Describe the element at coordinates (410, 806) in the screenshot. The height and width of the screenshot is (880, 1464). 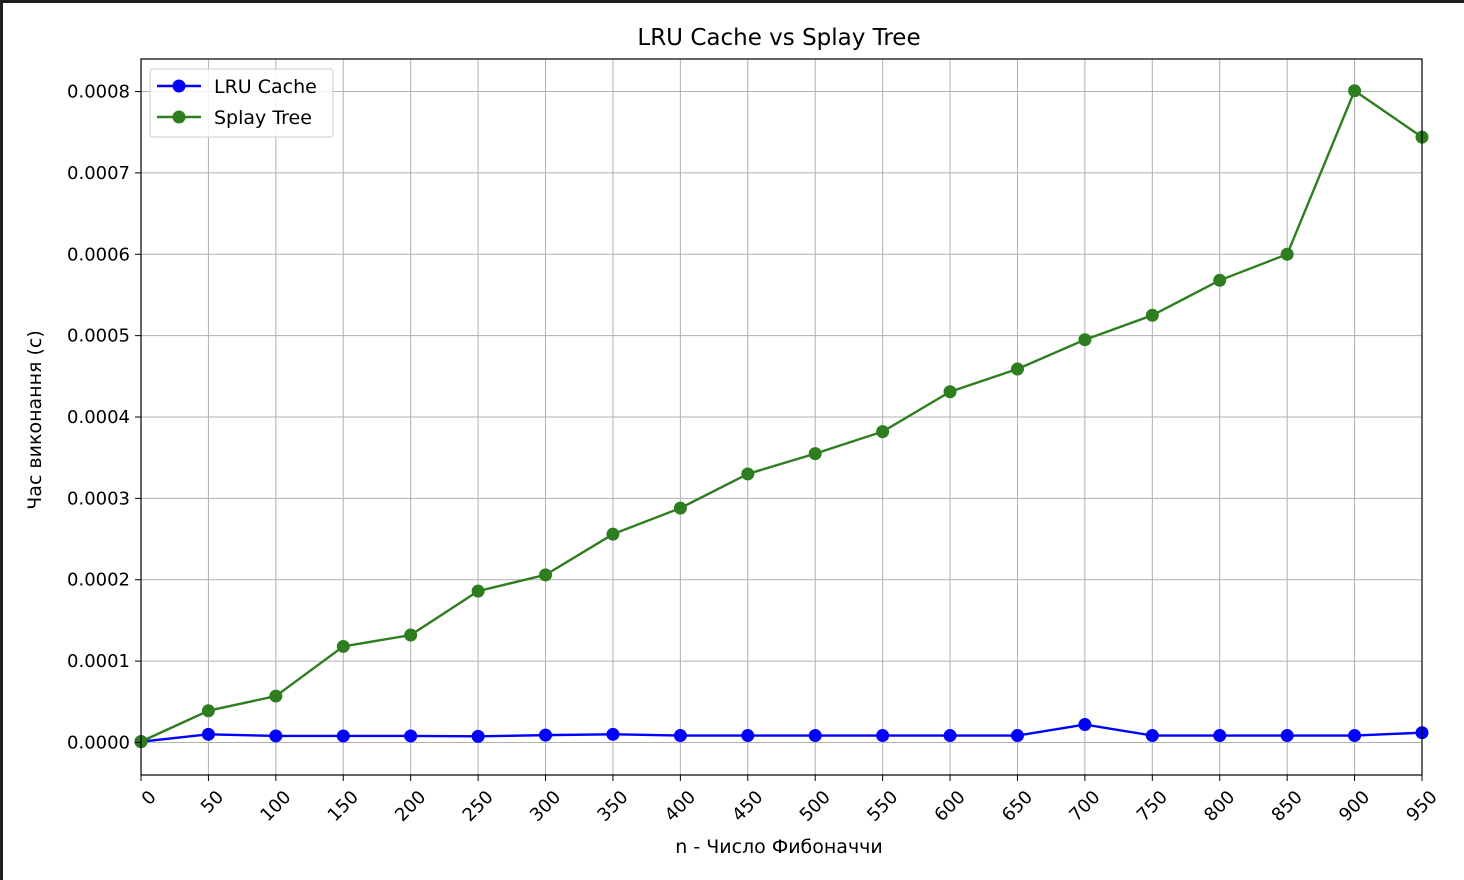
I see `x-tick-label: 200` at that location.